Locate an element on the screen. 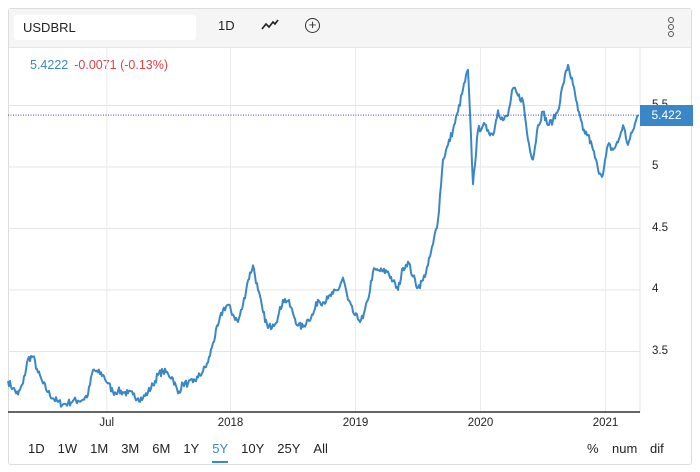 The width and height of the screenshot is (700, 472). y-tick-label: 4.5 is located at coordinates (660, 227).